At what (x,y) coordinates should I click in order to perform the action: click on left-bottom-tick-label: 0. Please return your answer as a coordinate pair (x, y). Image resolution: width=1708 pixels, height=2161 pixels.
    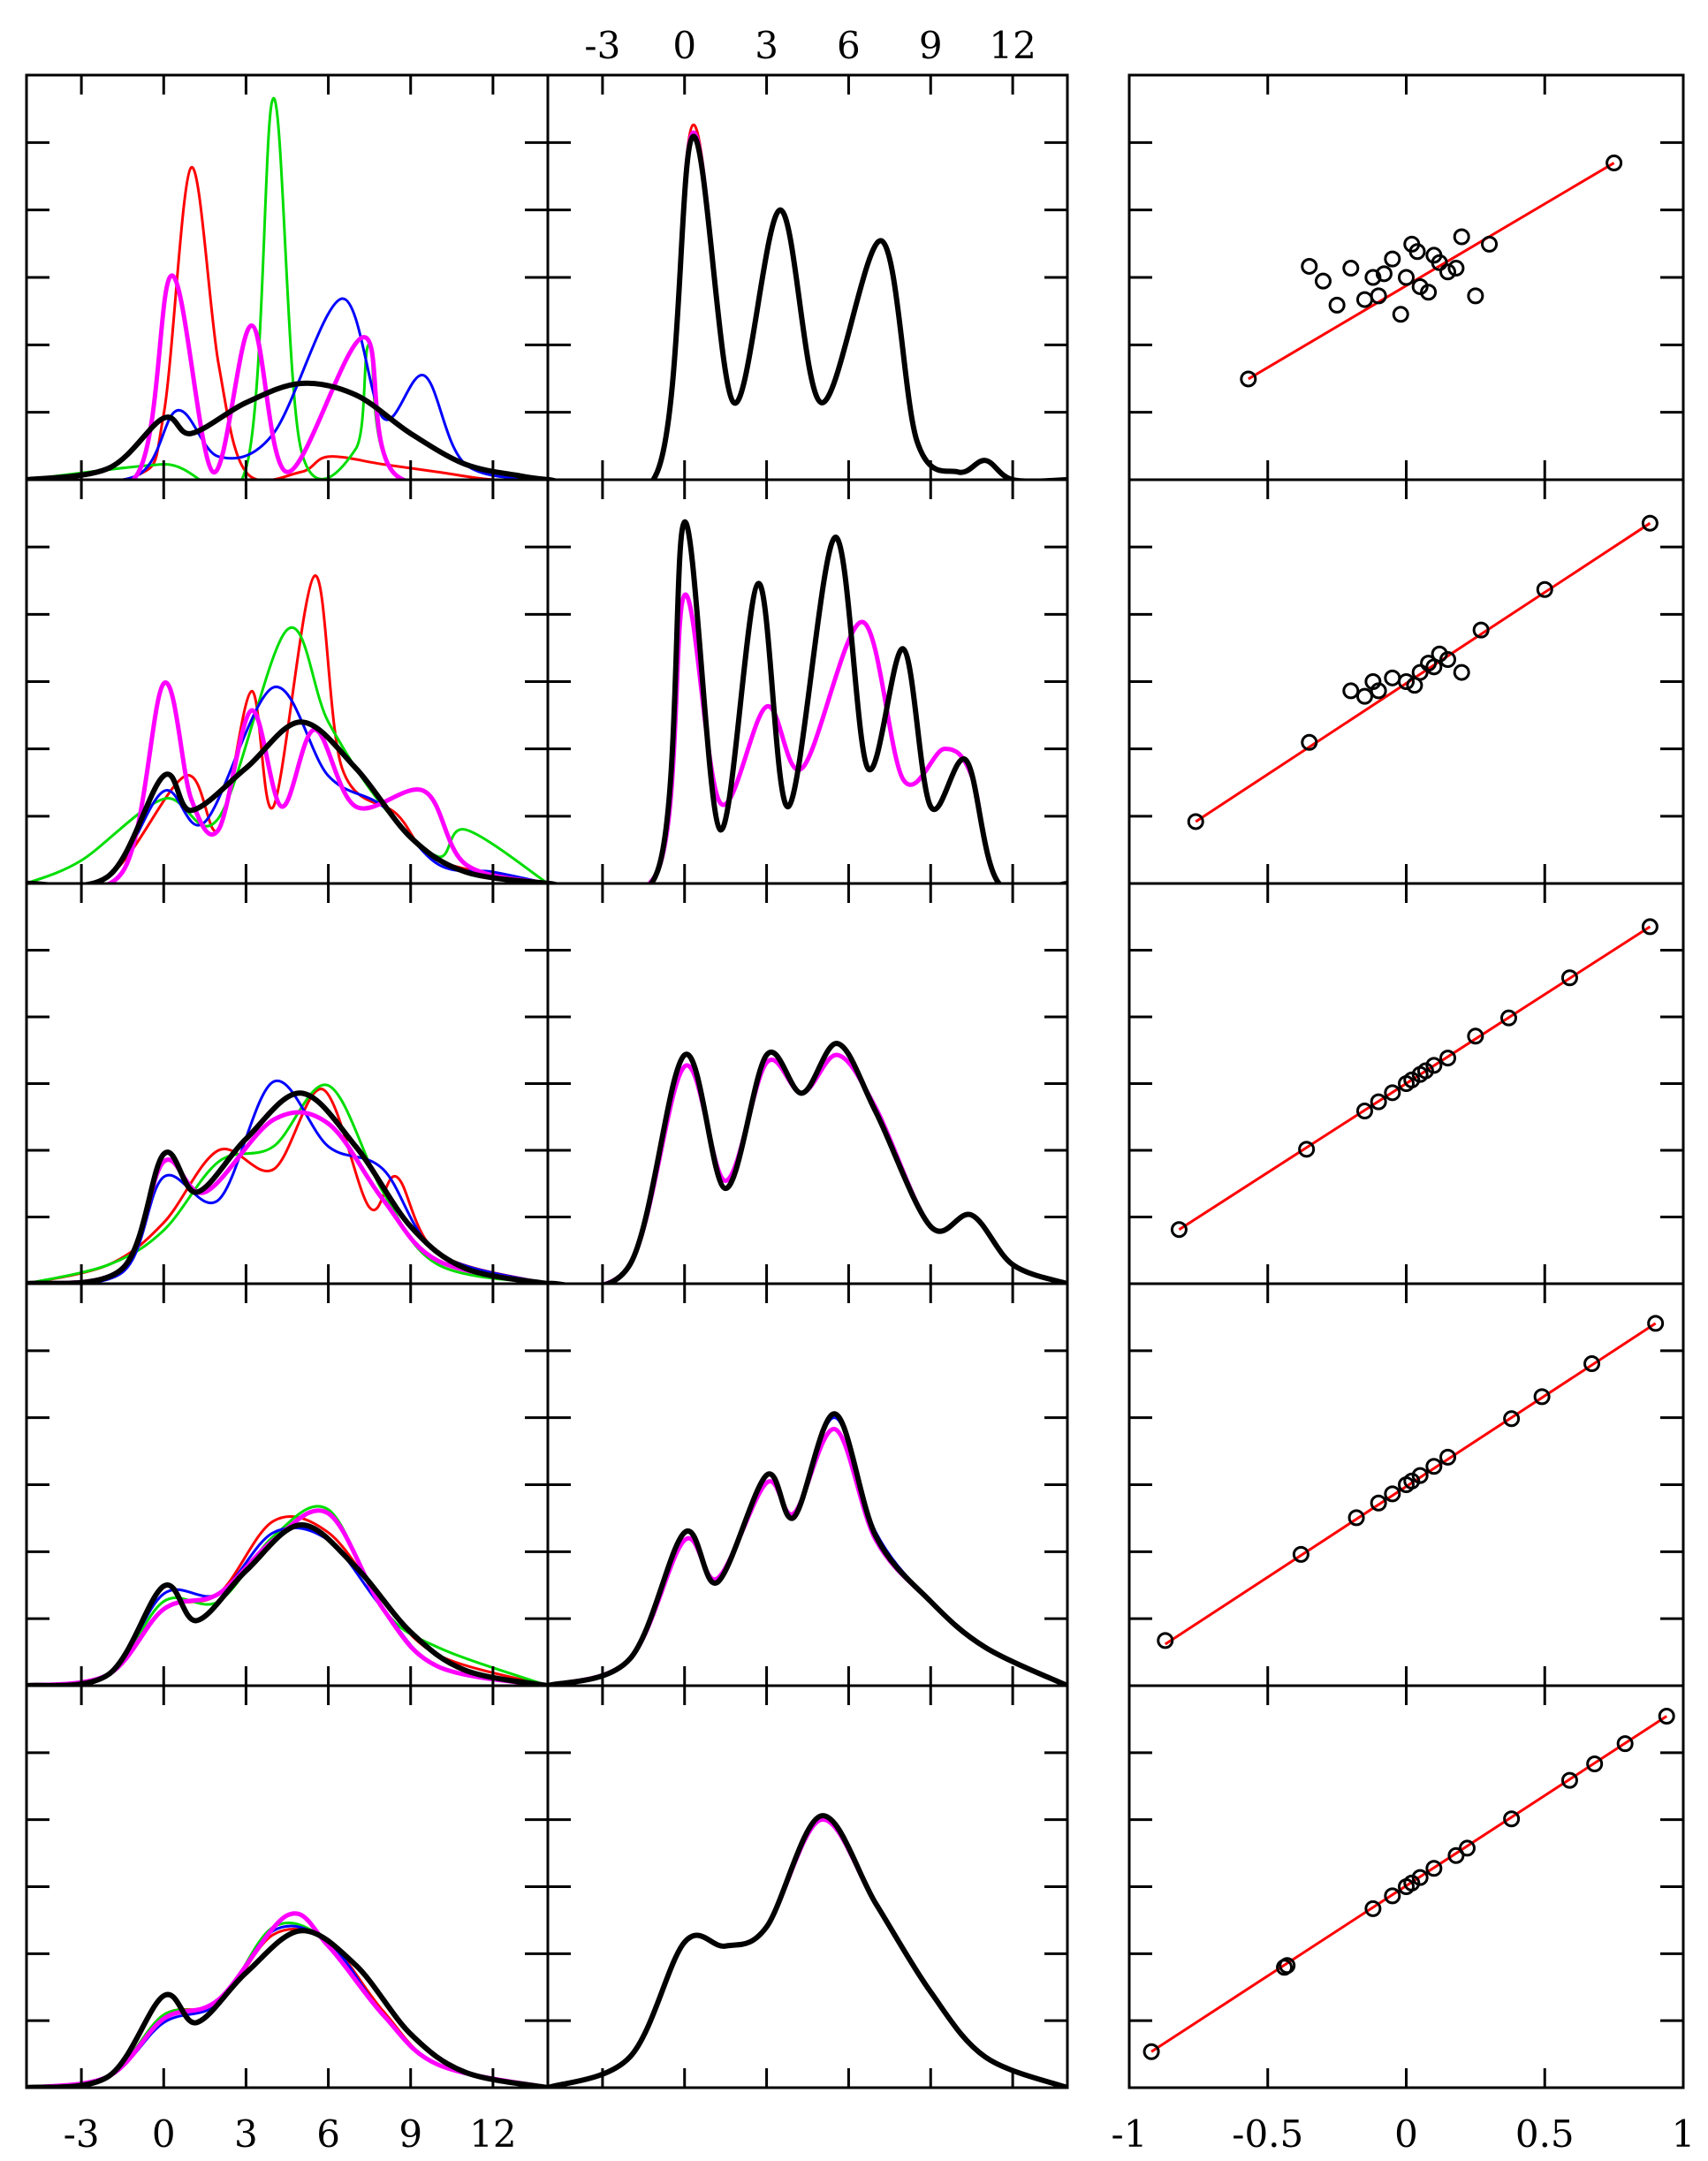
    Looking at the image, I should click on (164, 2134).